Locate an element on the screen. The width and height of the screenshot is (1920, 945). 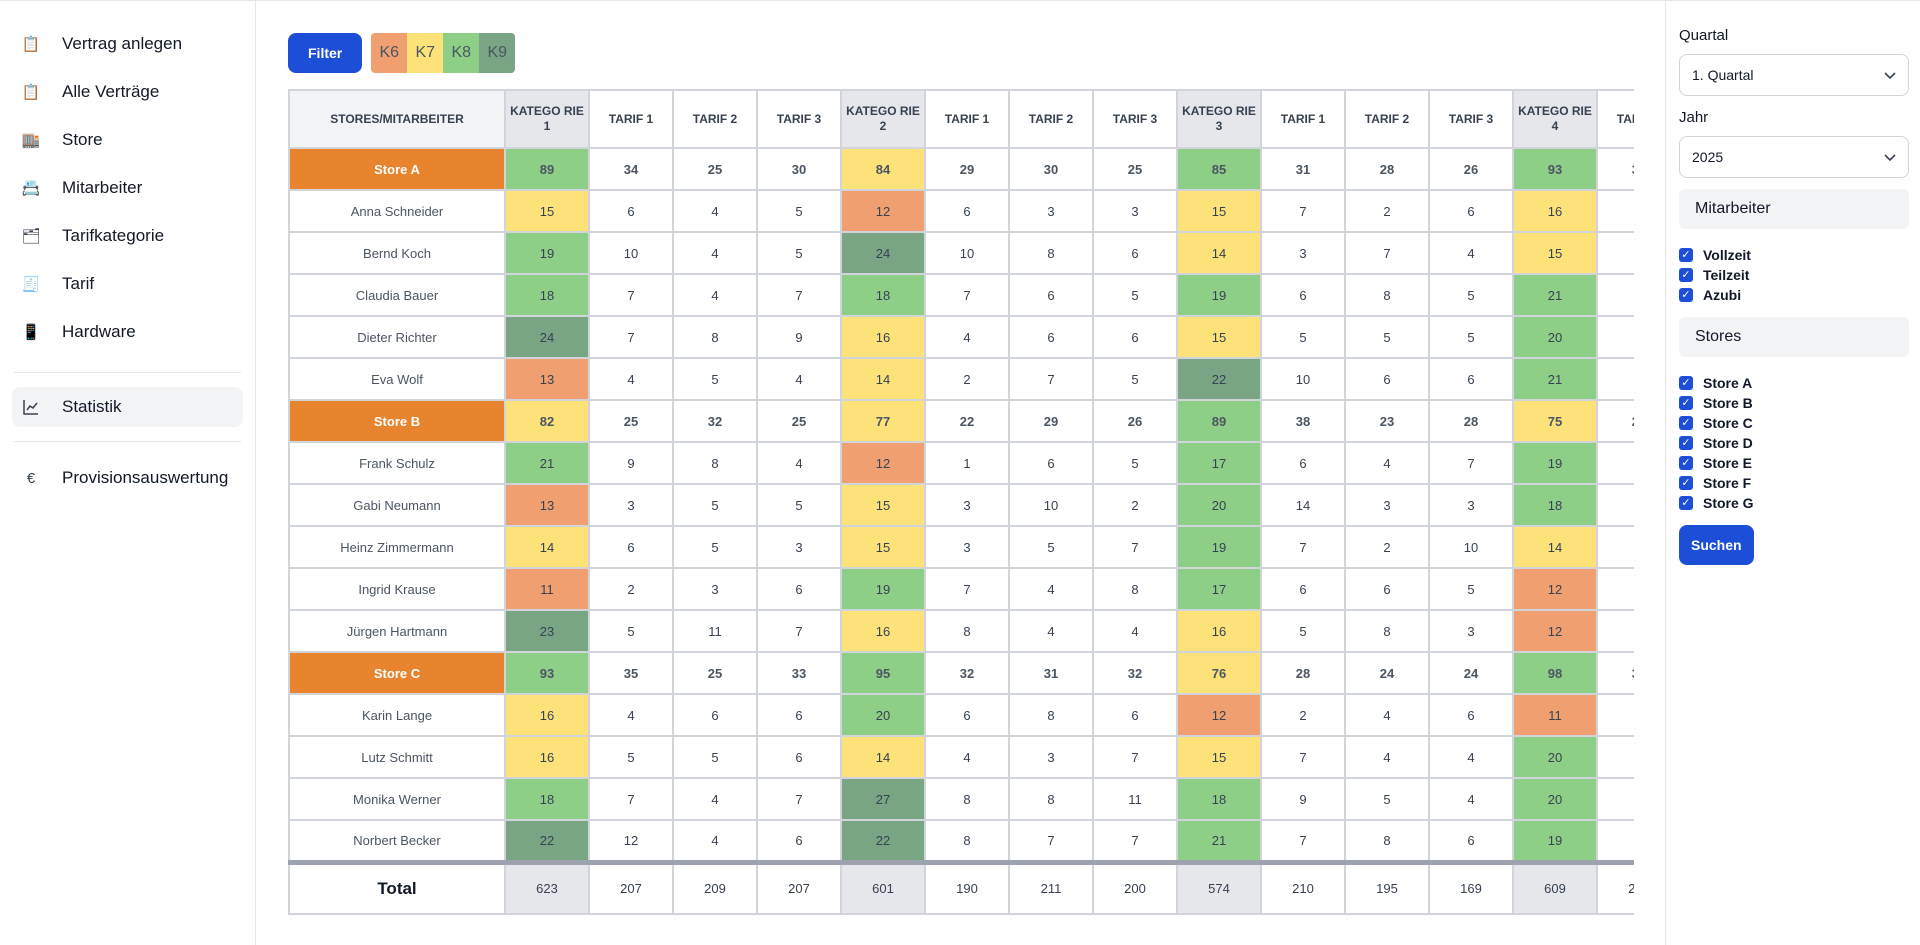
mitarbeiter-section-header: Mitarbeiter is located at coordinates (1794, 209).